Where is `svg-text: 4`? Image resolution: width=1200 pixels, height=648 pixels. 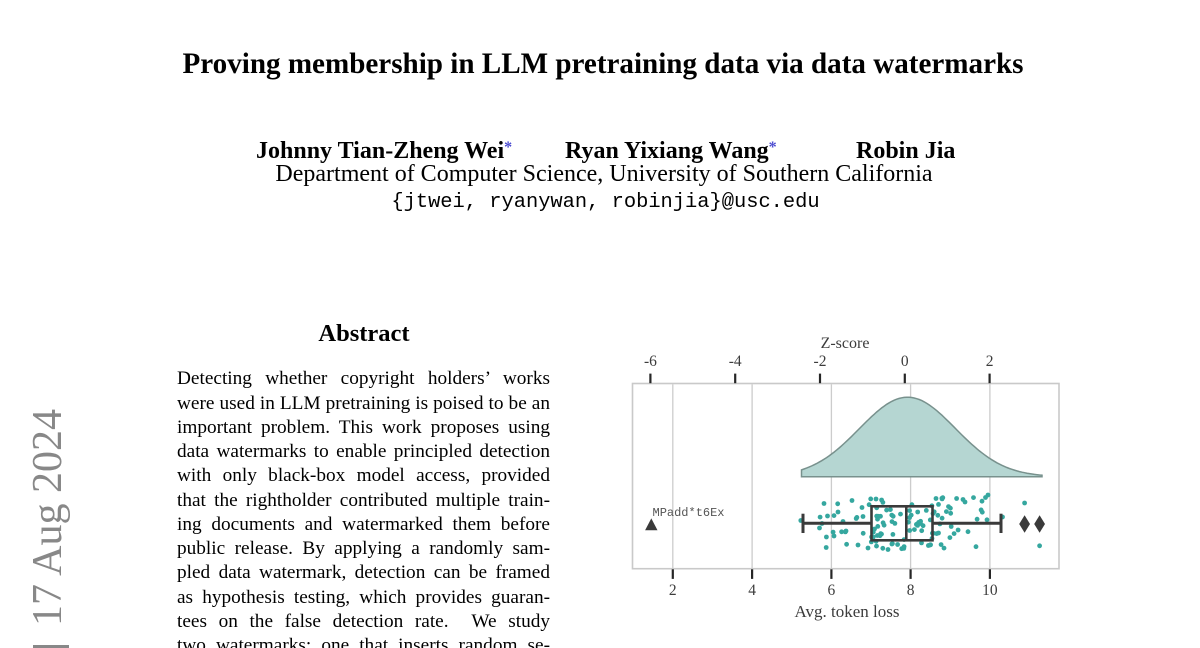 svg-text: 4 is located at coordinates (752, 590).